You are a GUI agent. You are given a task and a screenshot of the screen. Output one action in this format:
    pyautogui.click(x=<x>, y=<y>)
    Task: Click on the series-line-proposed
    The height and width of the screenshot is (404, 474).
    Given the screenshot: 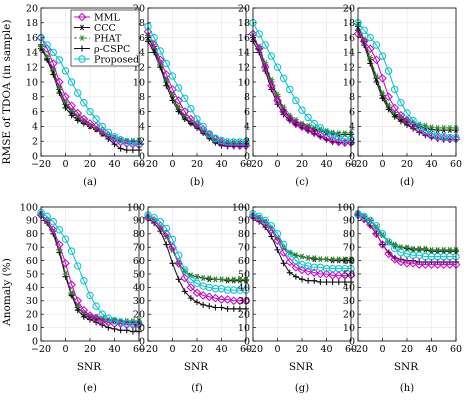 What is the action you would take?
    pyautogui.click(x=301, y=81)
    